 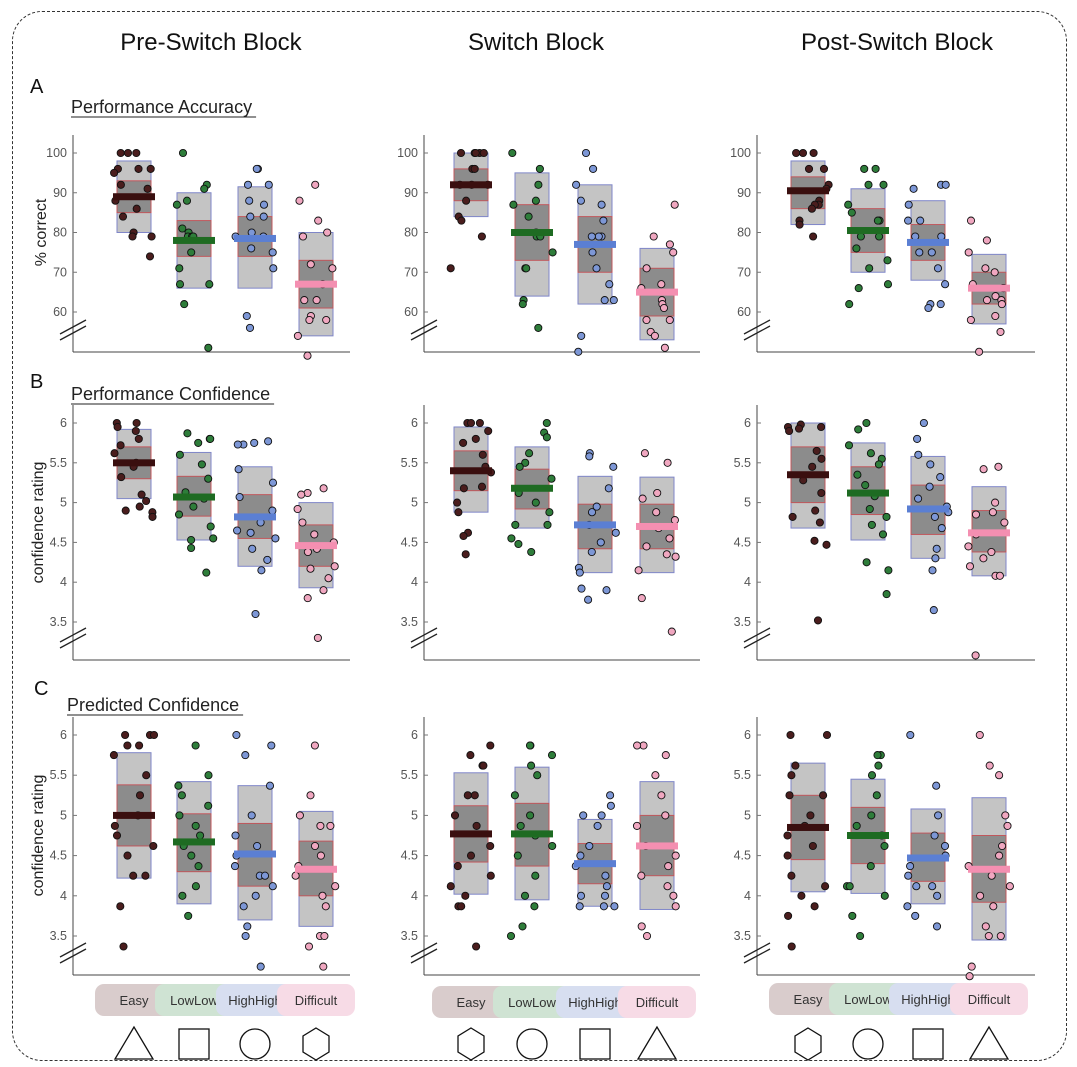 What do you see at coordinates (63, 503) in the screenshot?
I see `panel-b-pre-switch-block-tick-label: 5` at bounding box center [63, 503].